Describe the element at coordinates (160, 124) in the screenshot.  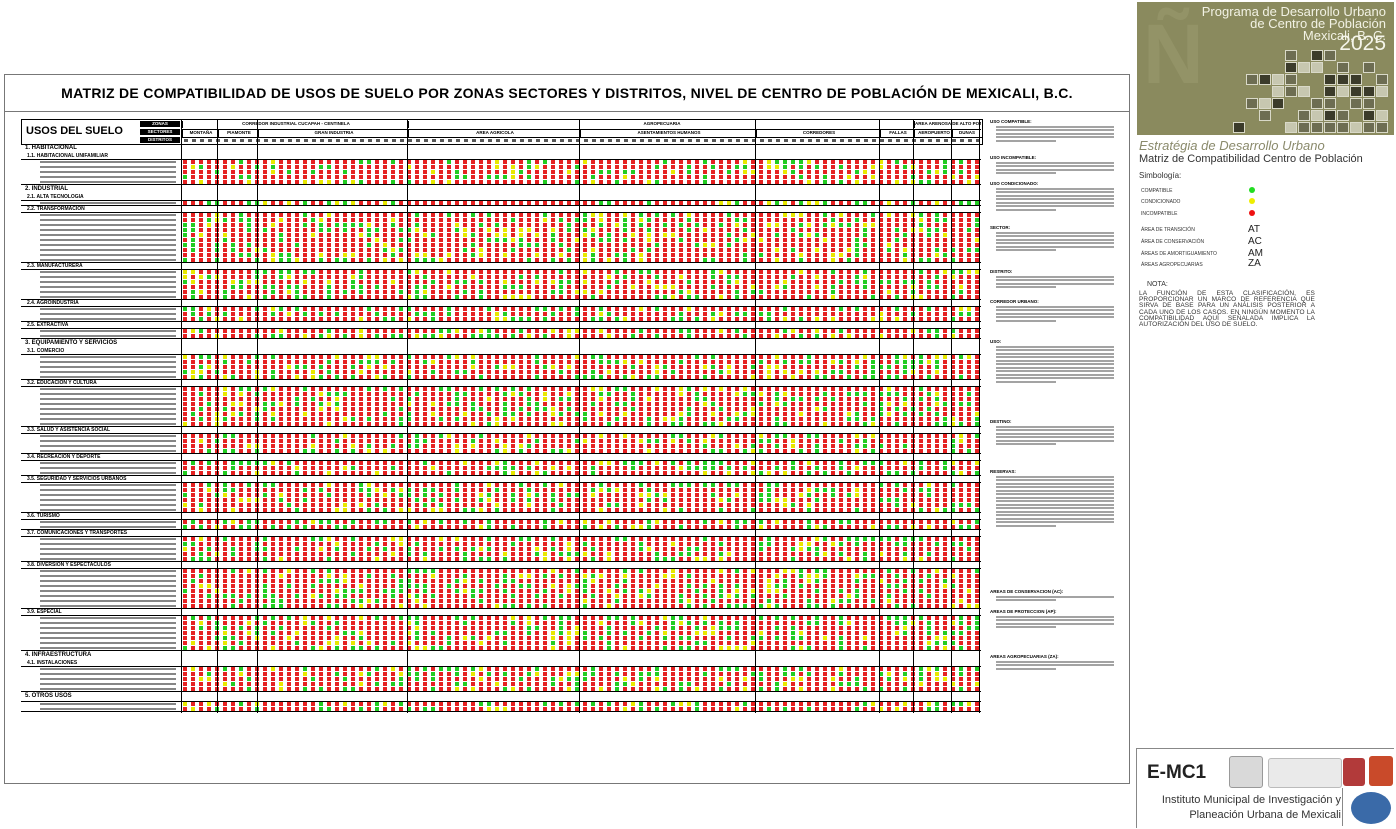
I see `row-label-zonas: ZONAS` at that location.